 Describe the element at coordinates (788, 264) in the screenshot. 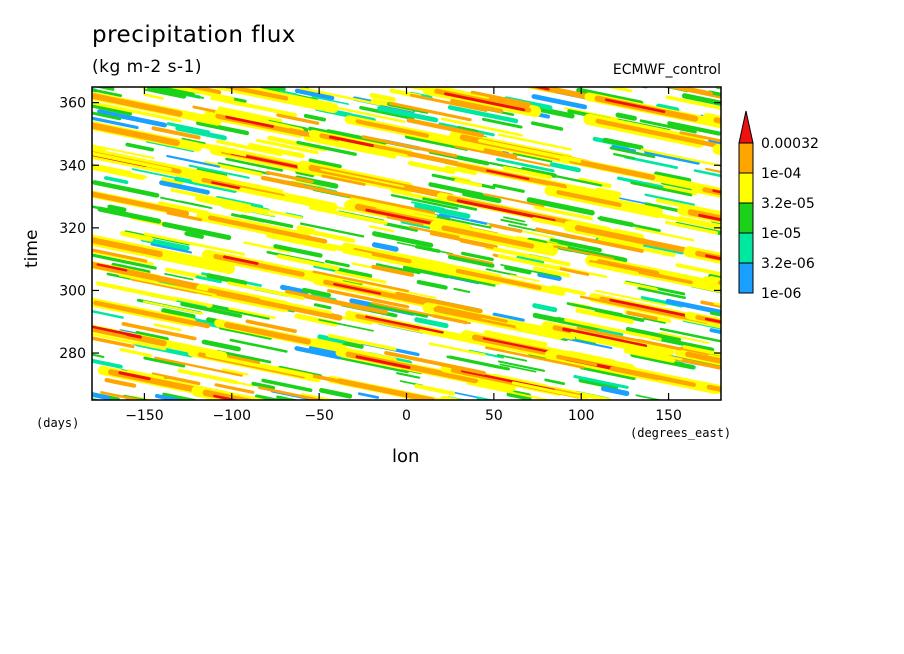

I see `colorbar-label: 3.2e-06` at that location.